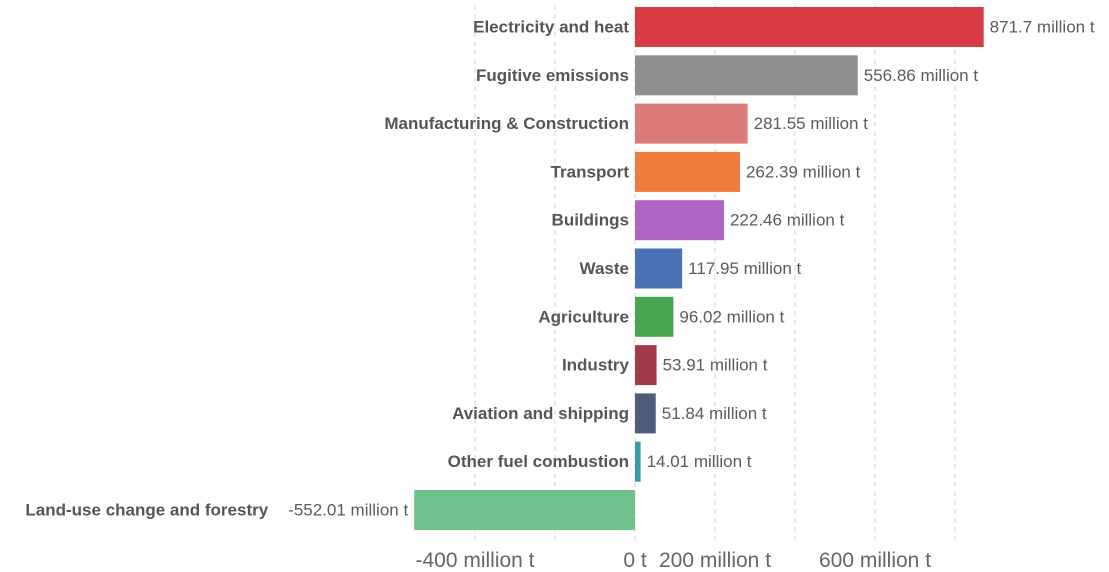 This screenshot has width=1109, height=572. I want to click on value-label: 556.86 million t, so click(921, 75).